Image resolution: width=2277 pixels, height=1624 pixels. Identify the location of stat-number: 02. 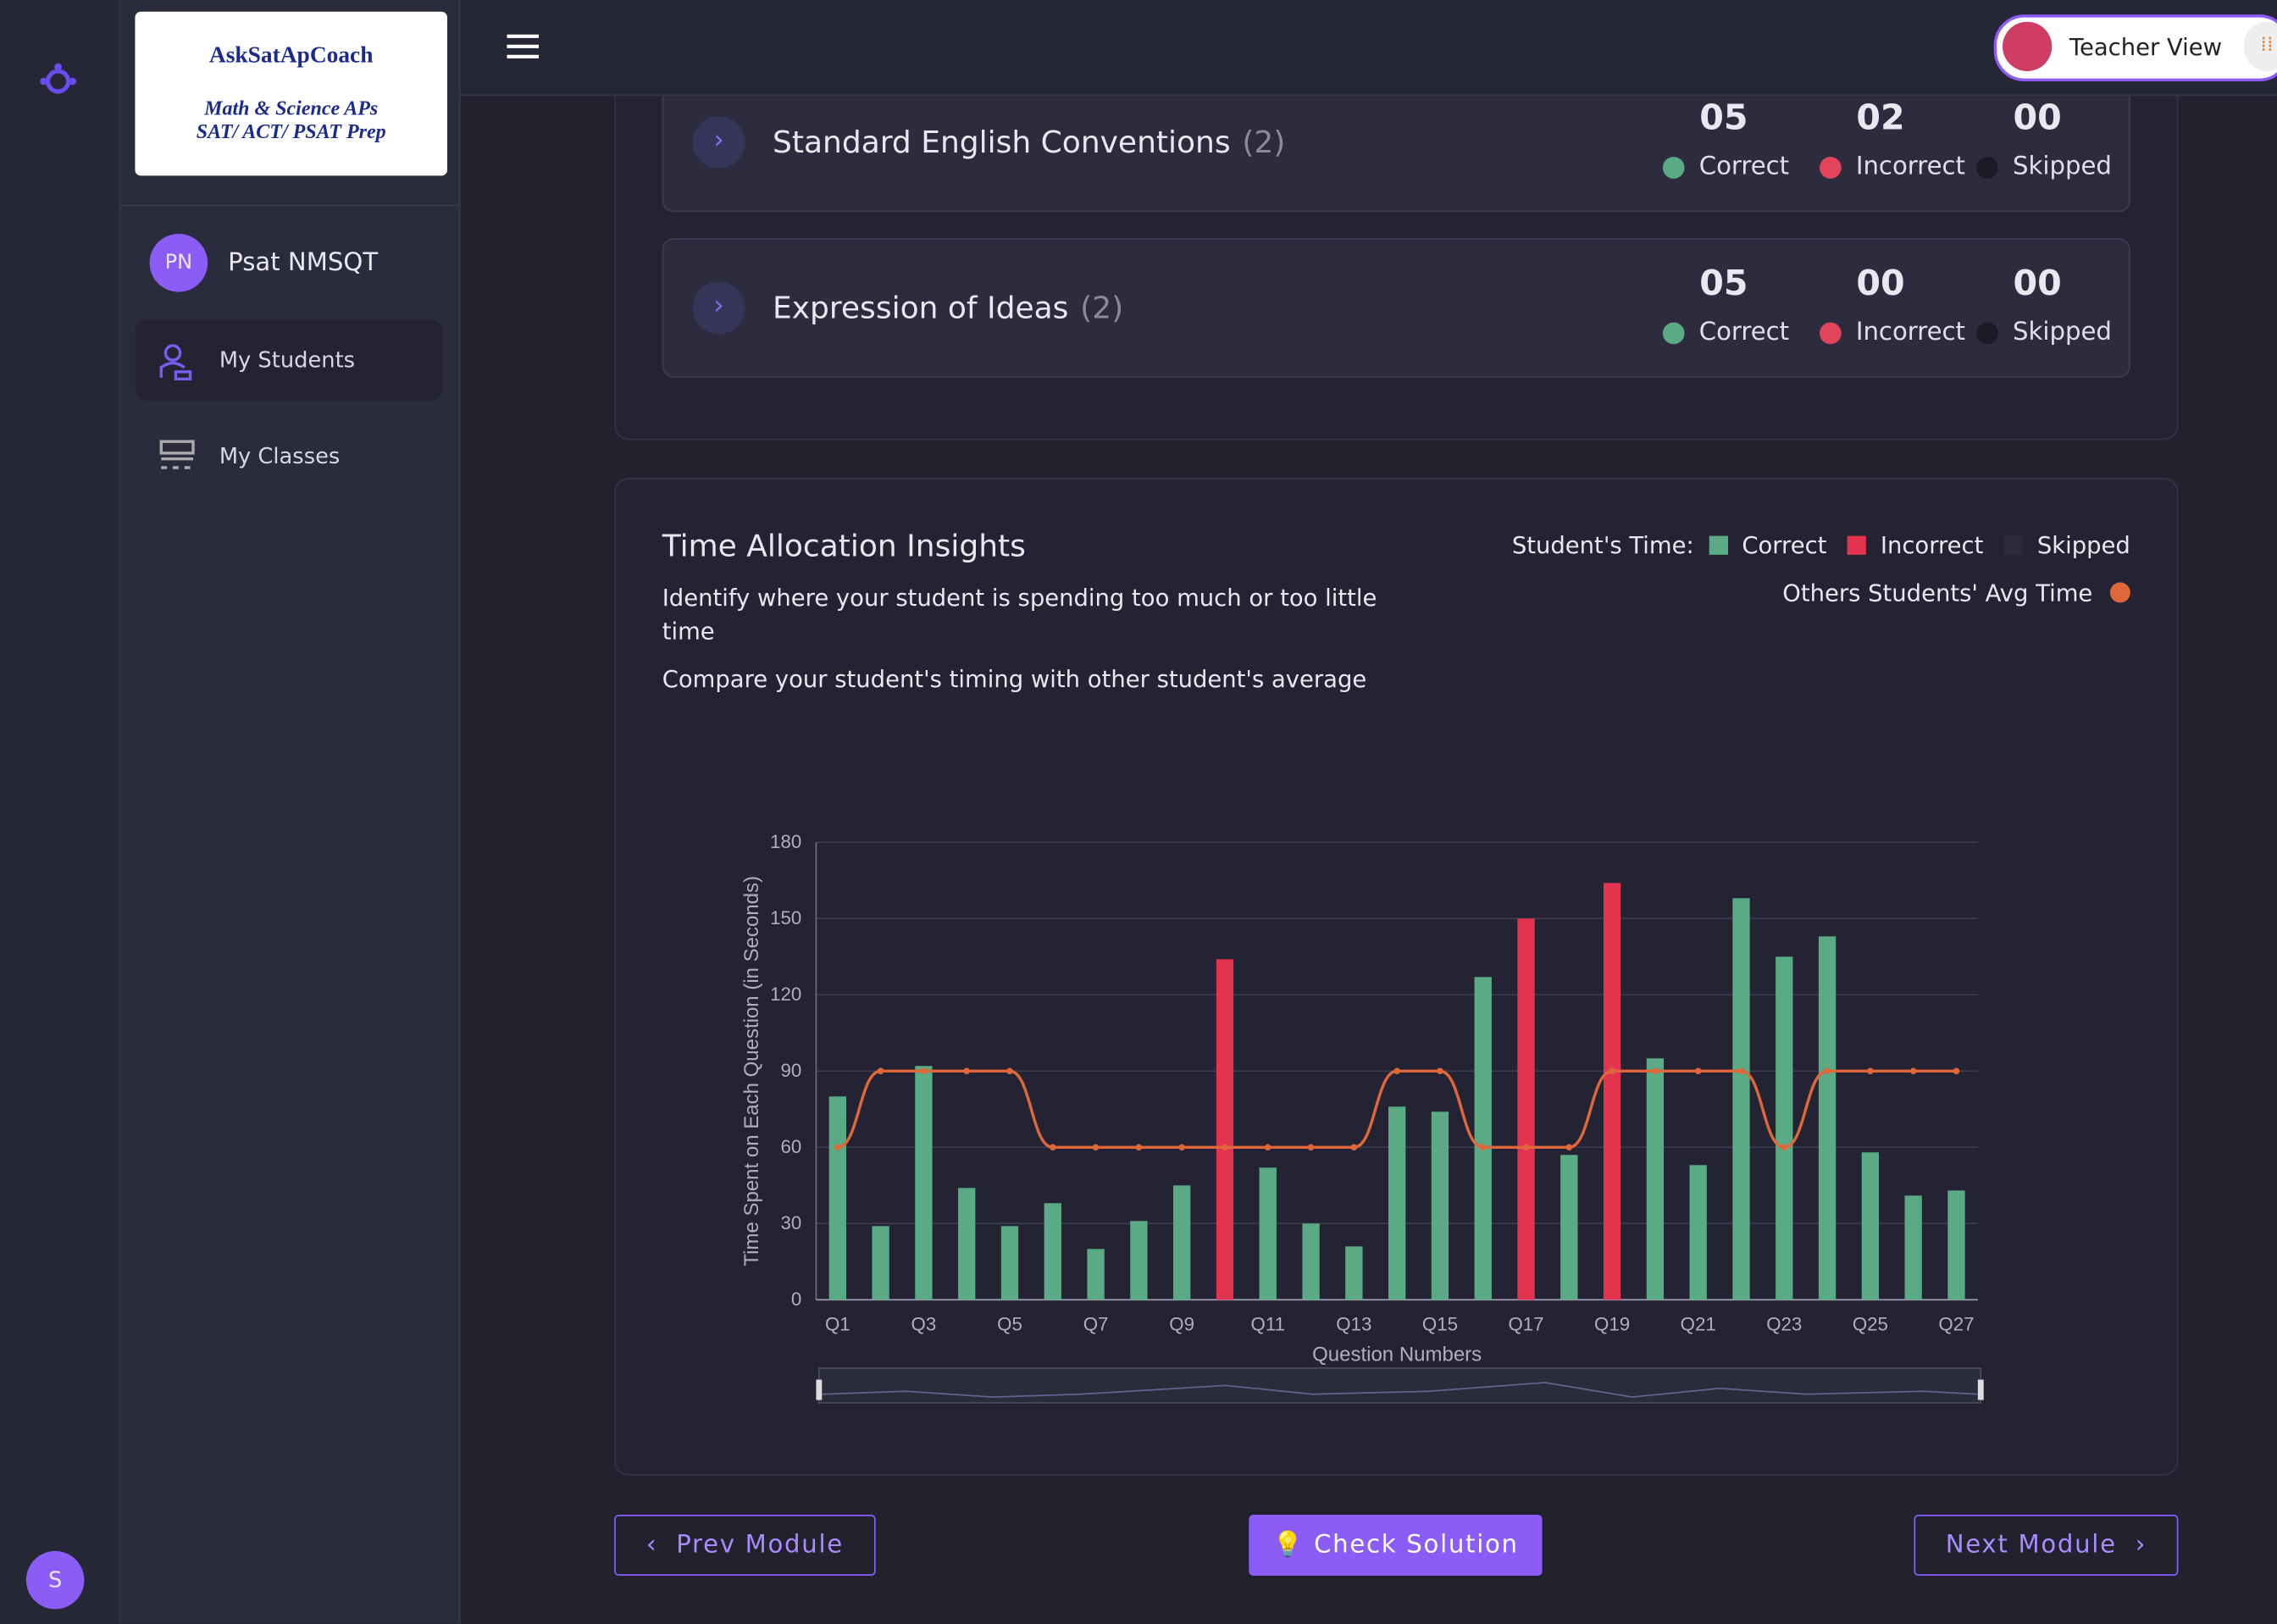
(1880, 118).